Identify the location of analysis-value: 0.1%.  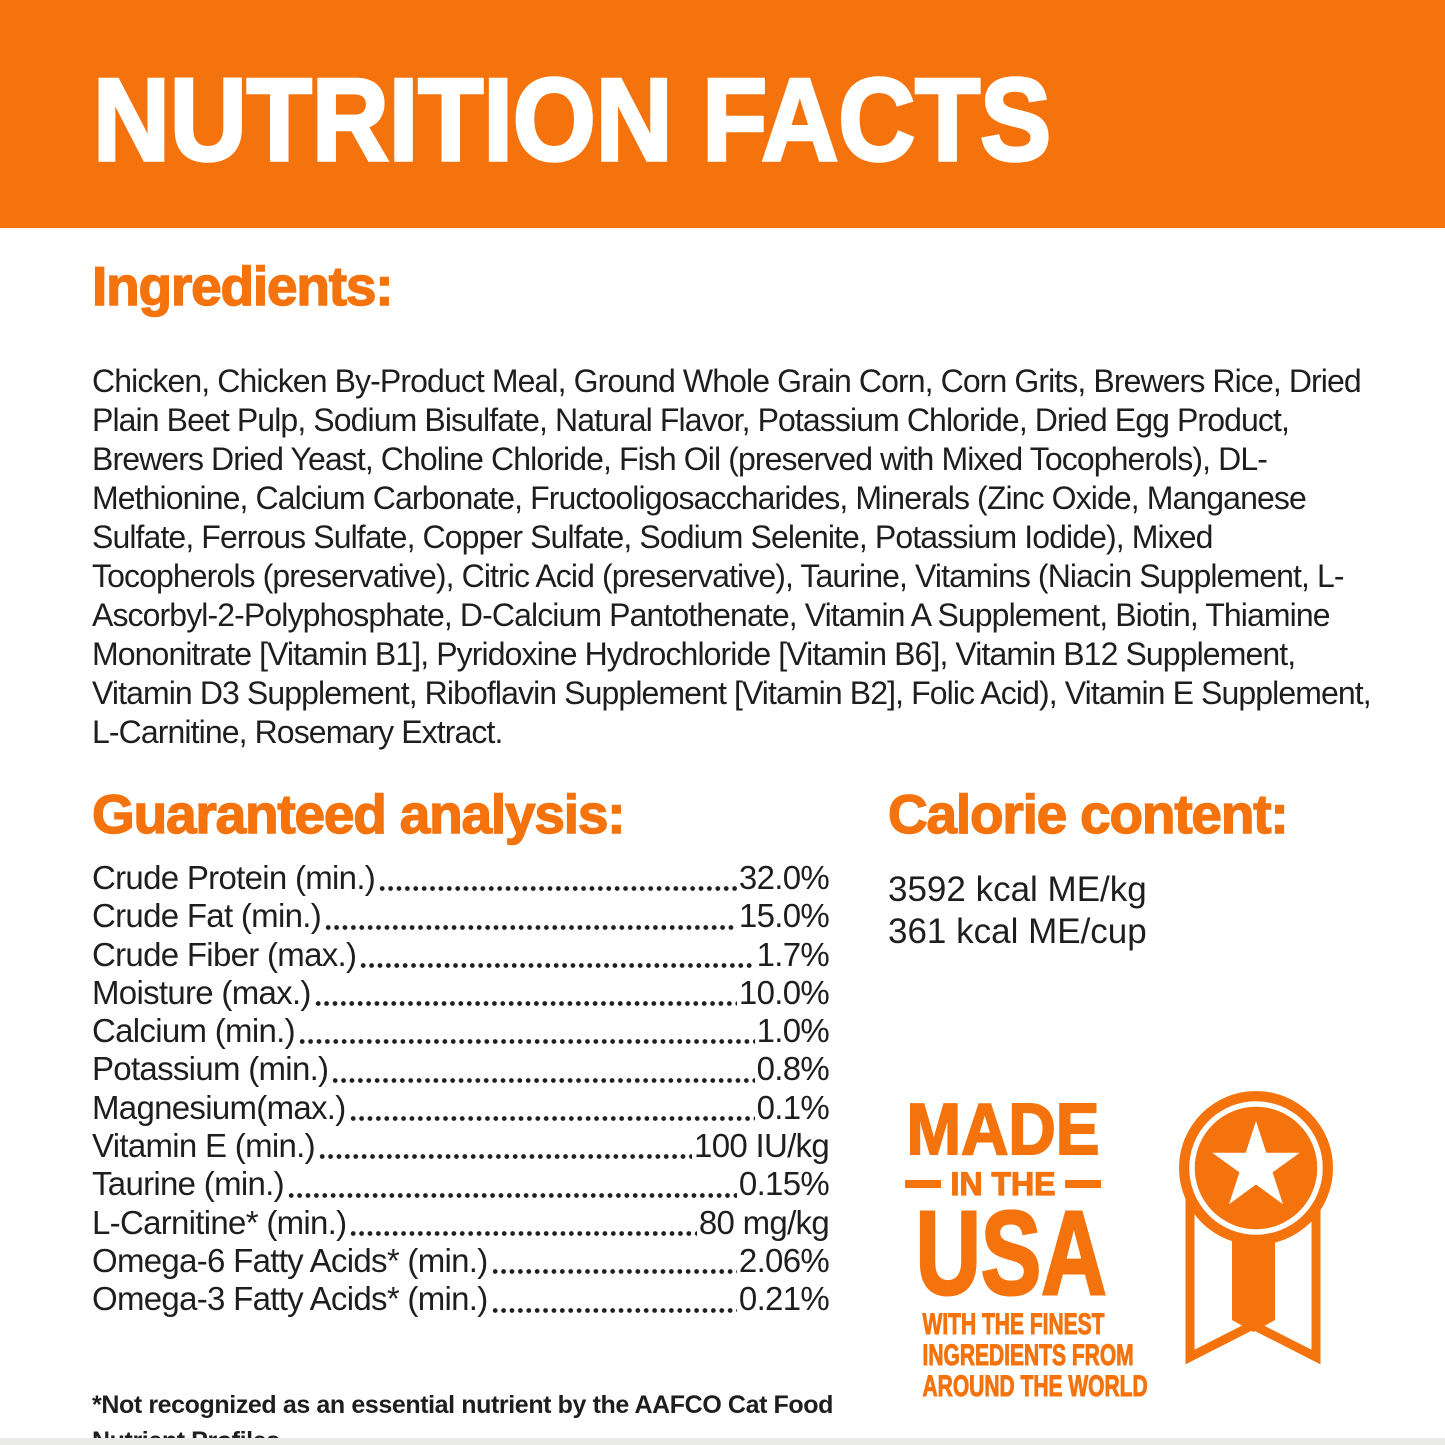
(793, 1107).